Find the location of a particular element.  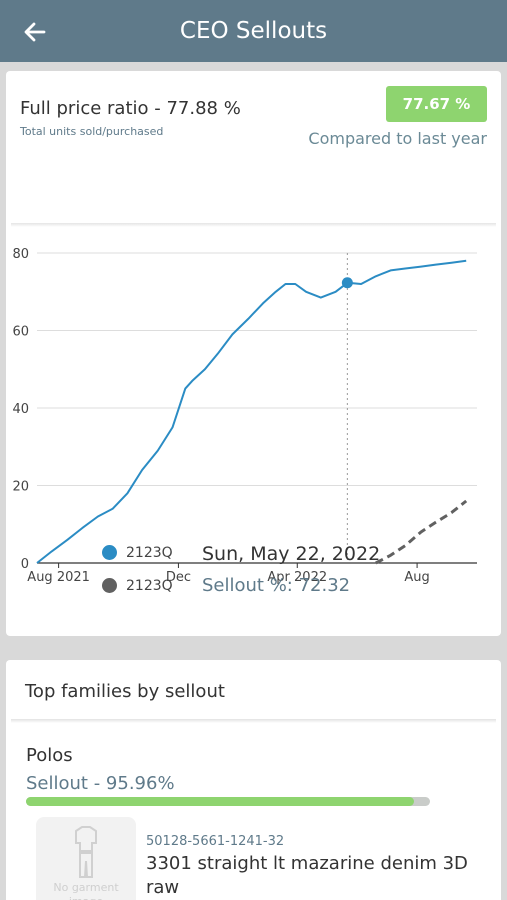

x-tick-label: Aug is located at coordinates (416, 577).